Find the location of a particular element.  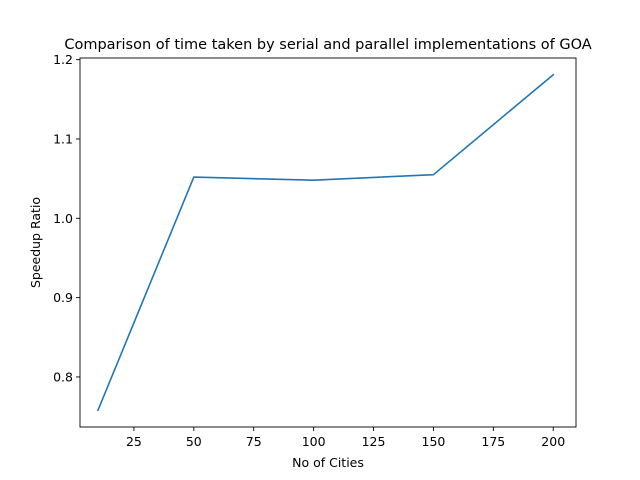

y-tick-label: 1.0 is located at coordinates (63, 218).